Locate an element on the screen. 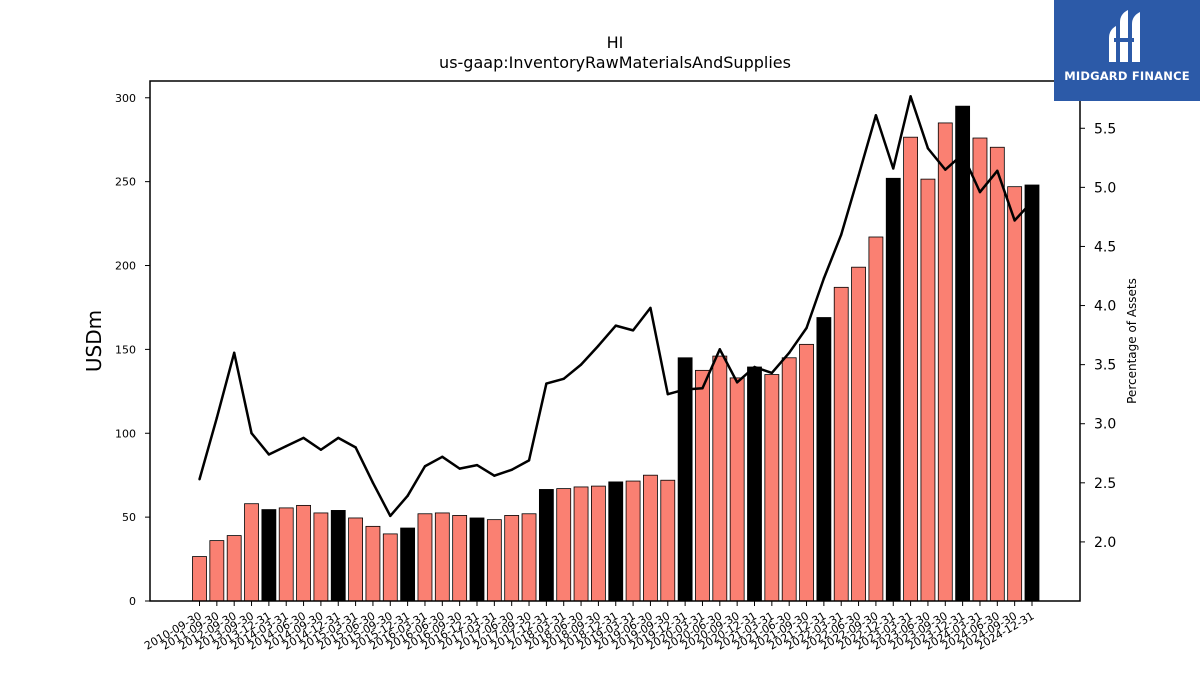 The height and width of the screenshot is (675, 1200). y-axis-label: USDm is located at coordinates (94, 341).